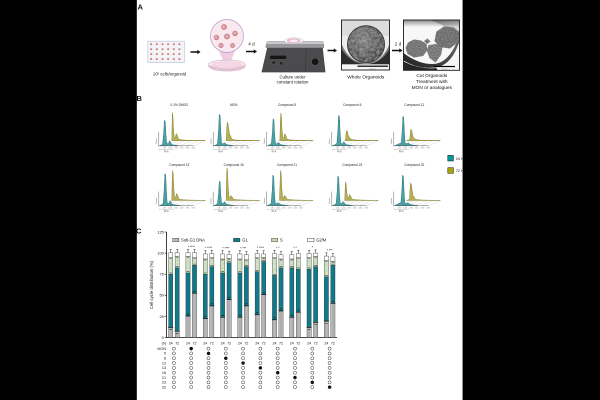 The width and height of the screenshot is (600, 400). I want to click on svg-text: MON or analogues, so click(432, 88).